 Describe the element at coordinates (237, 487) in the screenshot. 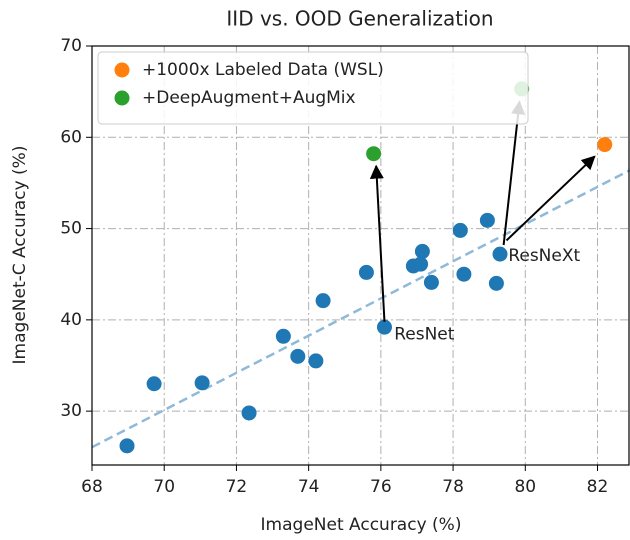

I see `x-tick-label: 72` at that location.